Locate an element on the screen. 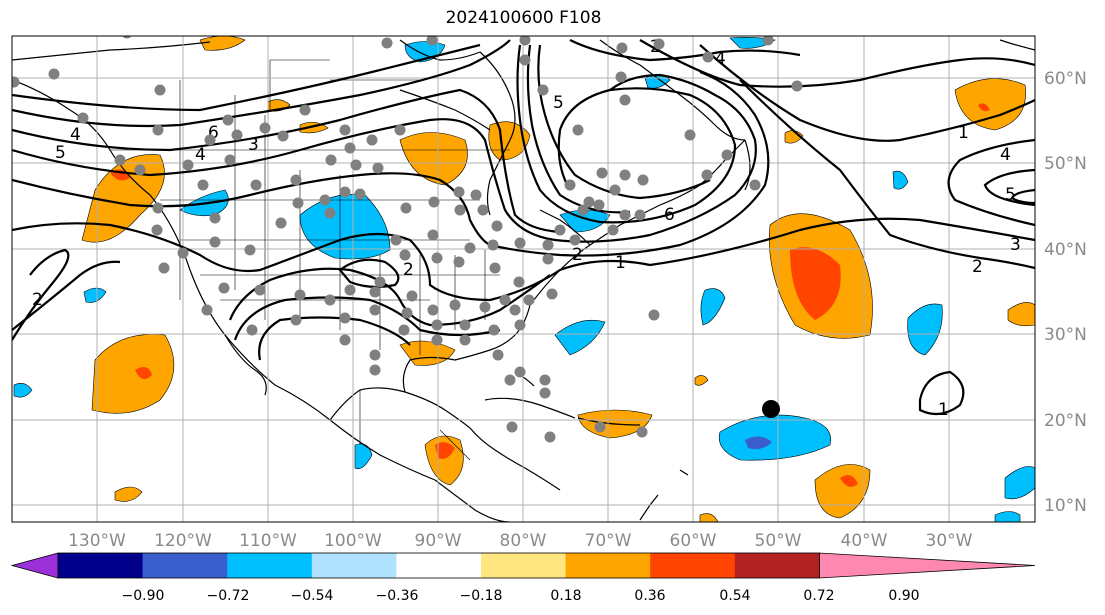 The width and height of the screenshot is (1105, 615). lon-label: 120°W is located at coordinates (183, 541).